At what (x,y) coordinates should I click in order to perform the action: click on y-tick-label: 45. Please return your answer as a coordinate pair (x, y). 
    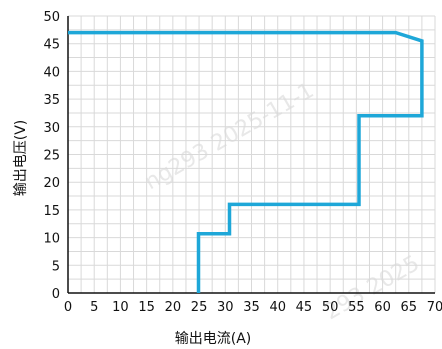
    Looking at the image, I should click on (51, 45).